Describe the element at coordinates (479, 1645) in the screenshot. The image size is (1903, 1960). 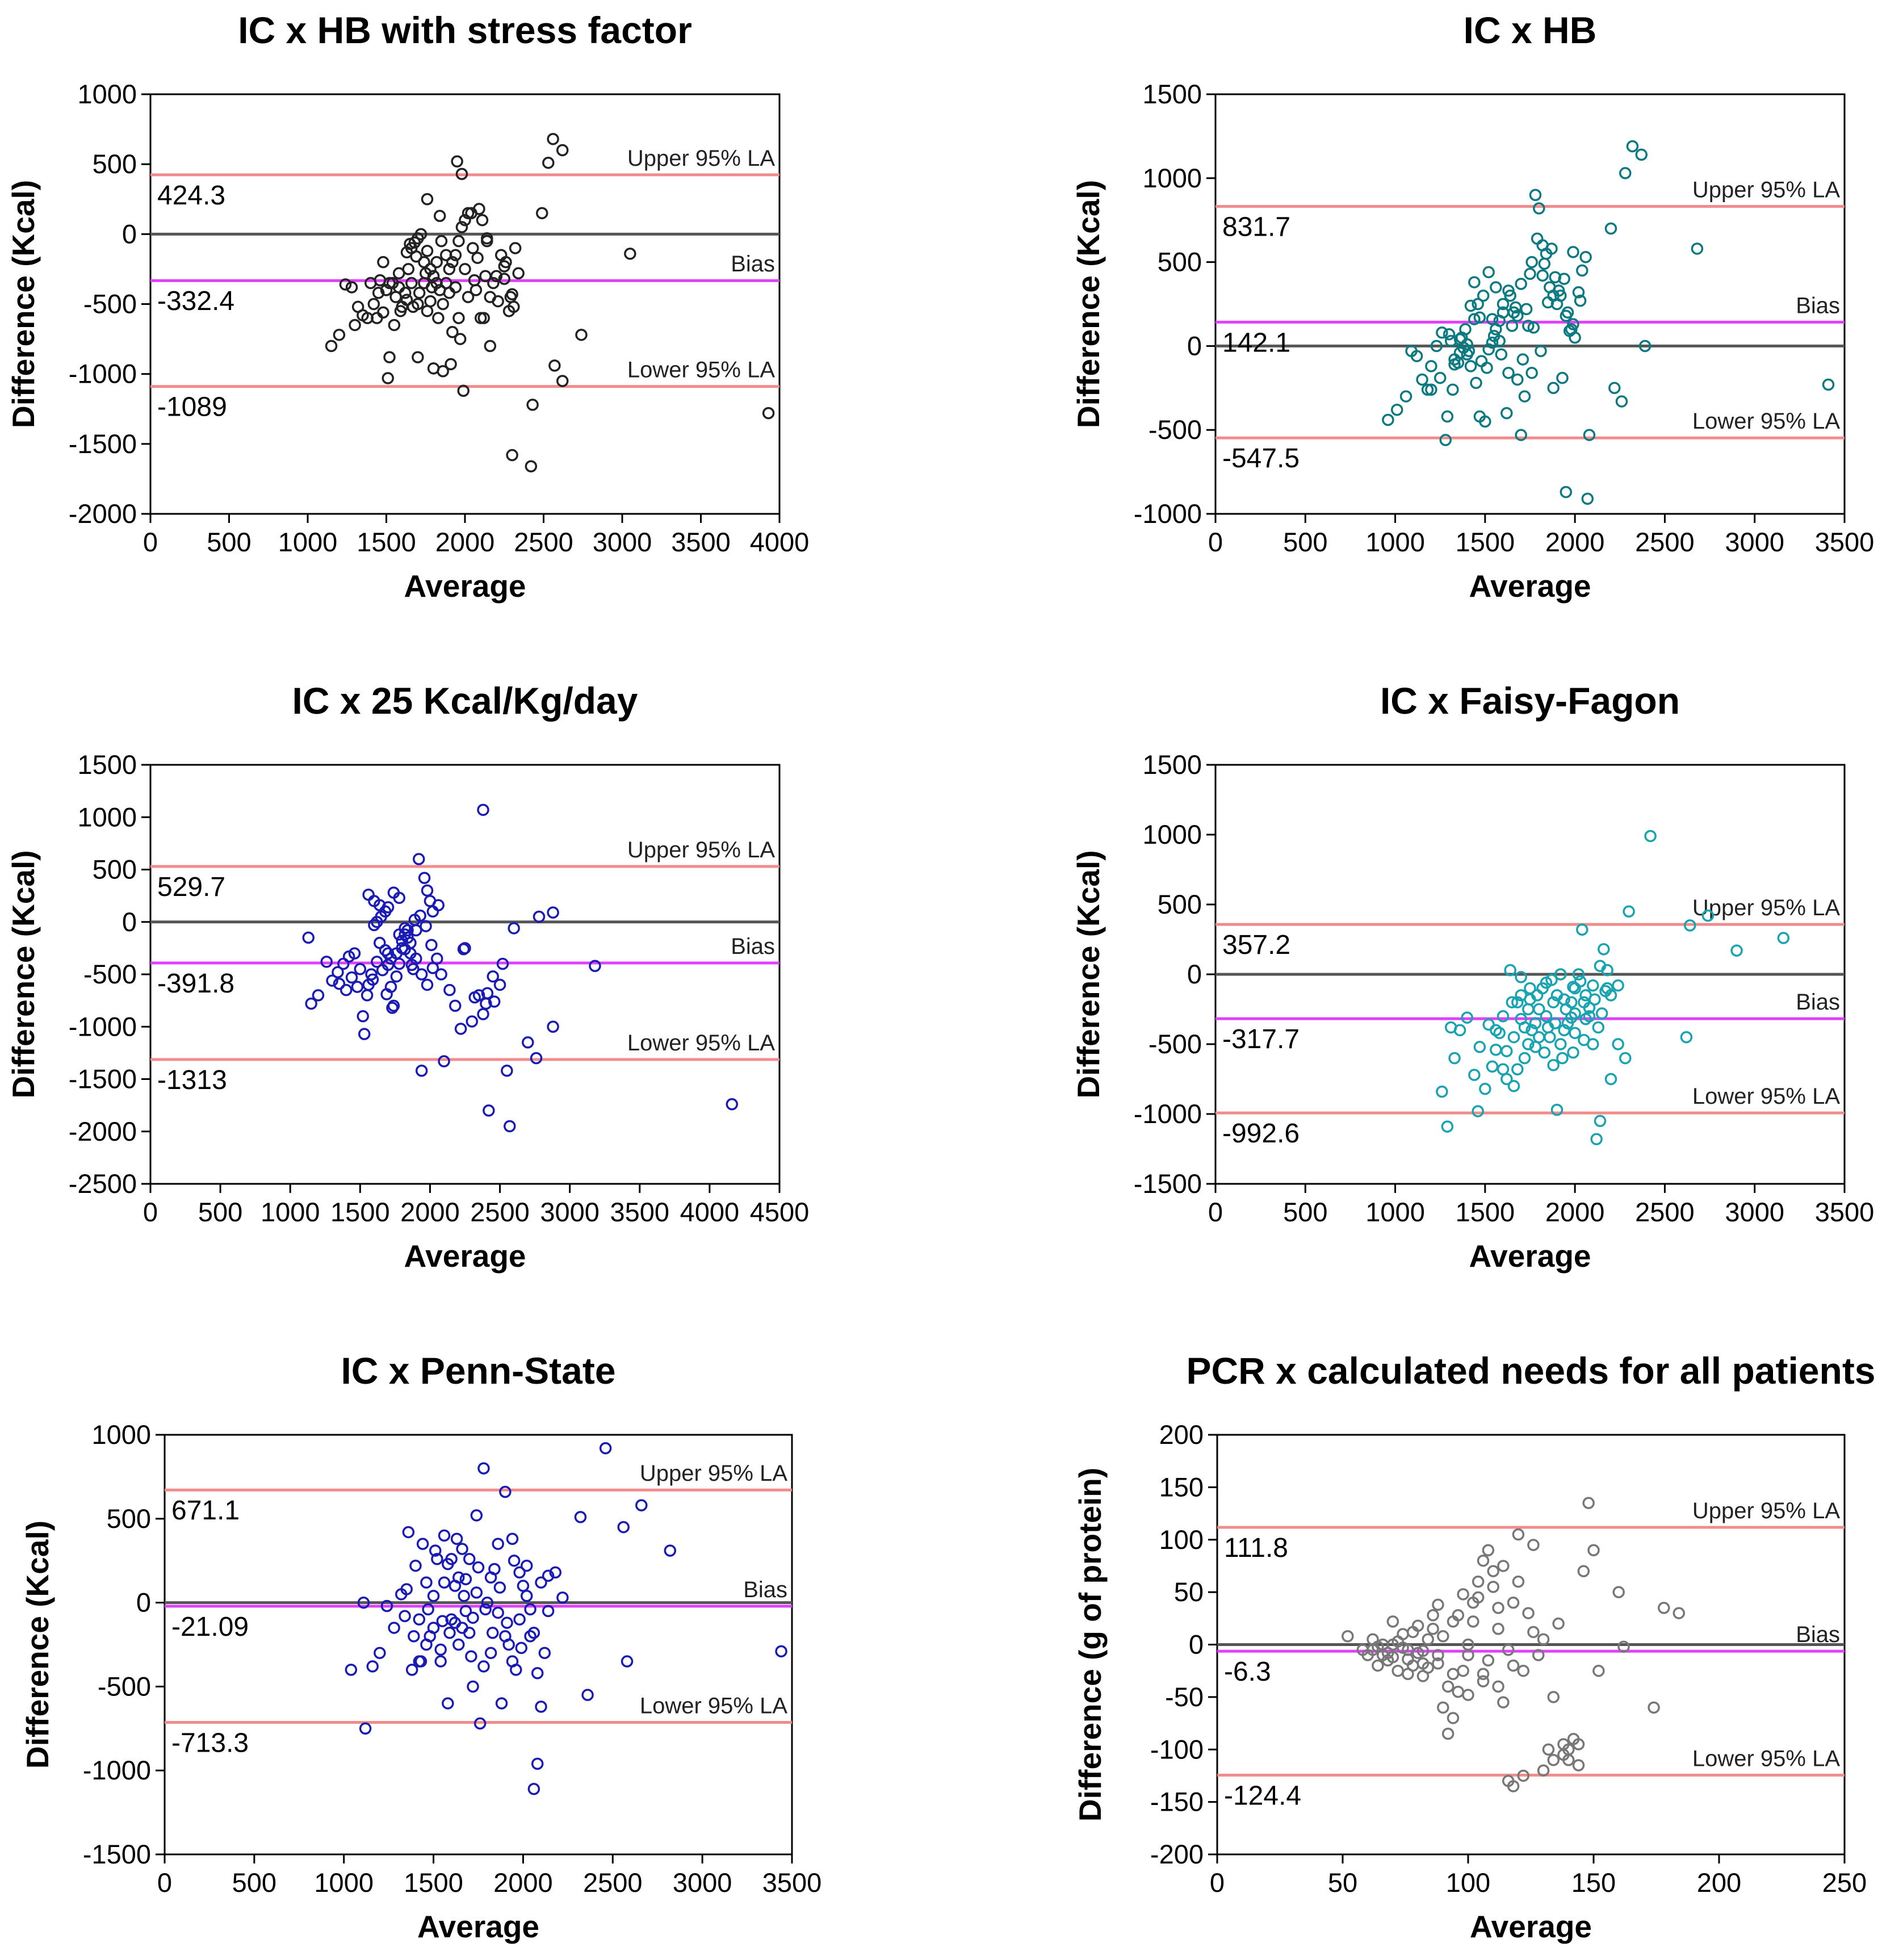
I see `plot-frame` at that location.